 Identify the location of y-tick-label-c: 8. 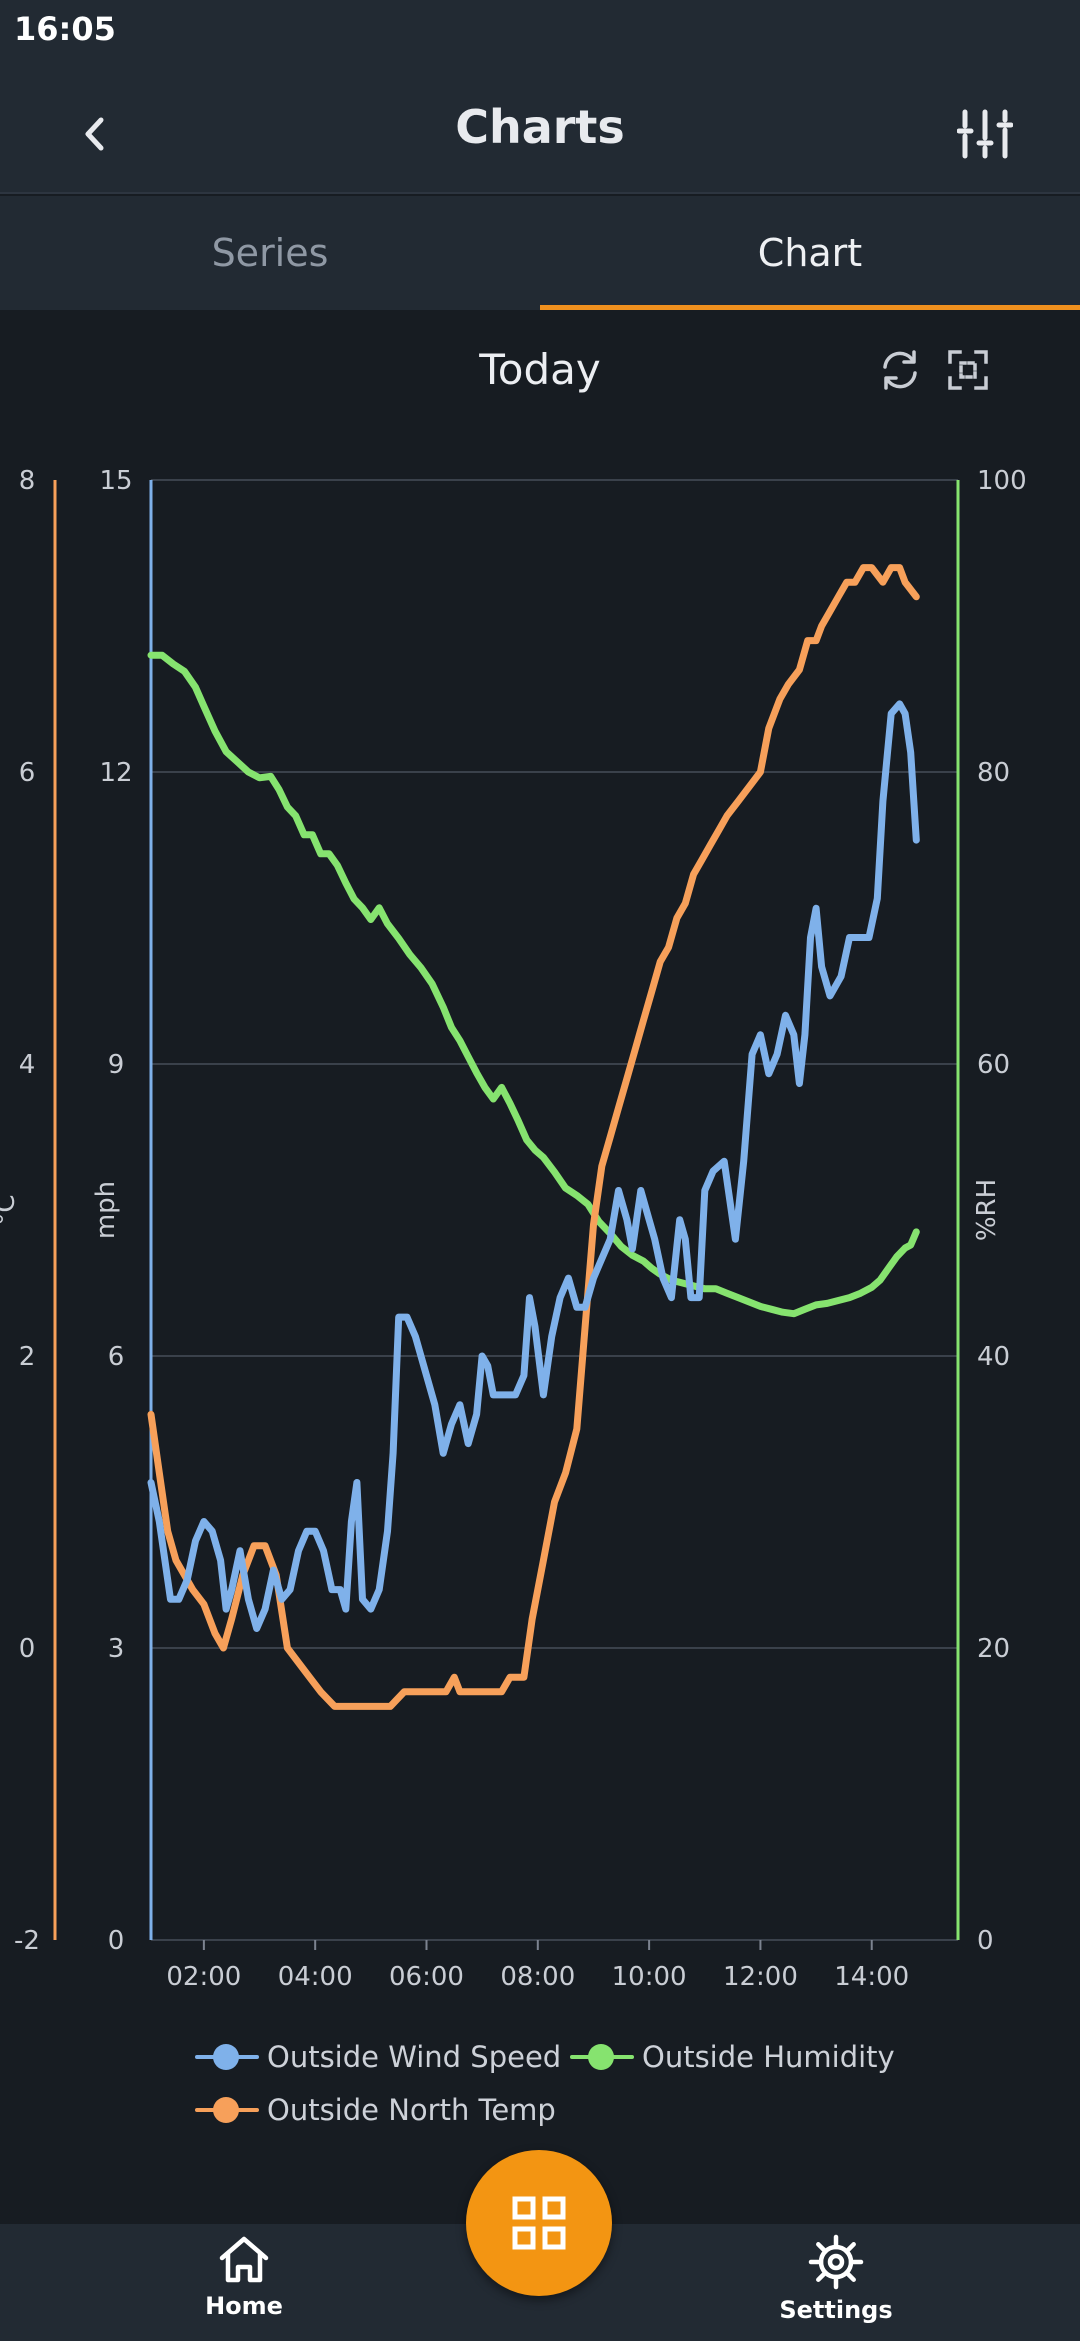
(27, 481).